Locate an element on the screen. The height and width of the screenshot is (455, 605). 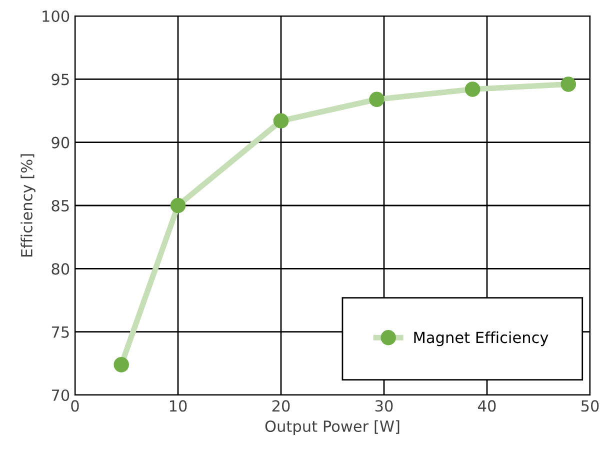
y-tick-label: 80 is located at coordinates (61, 269).